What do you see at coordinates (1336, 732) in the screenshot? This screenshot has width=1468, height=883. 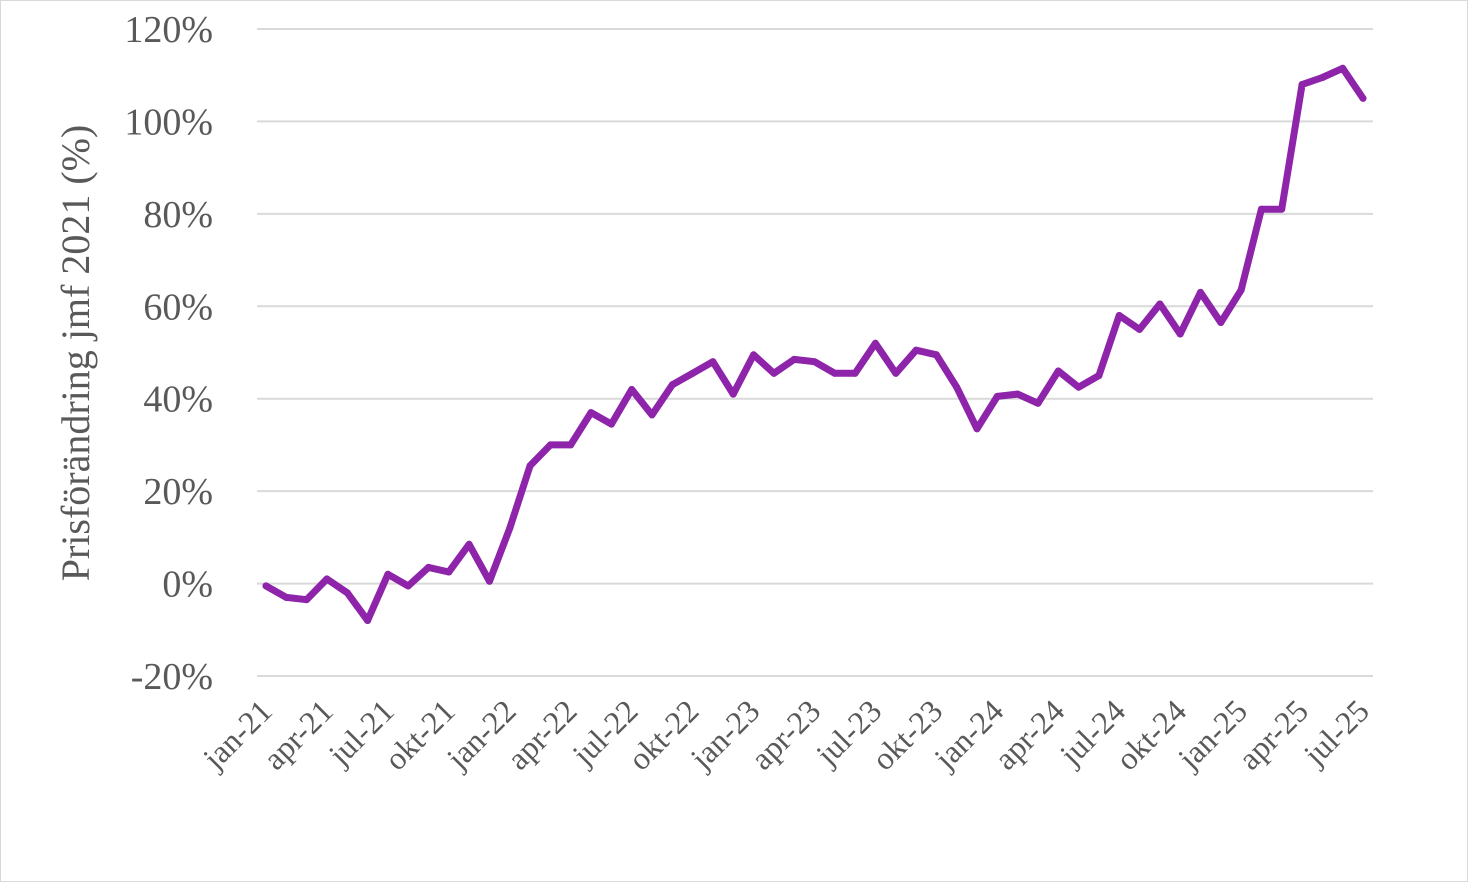 I see `x-tick-label: jul-25` at bounding box center [1336, 732].